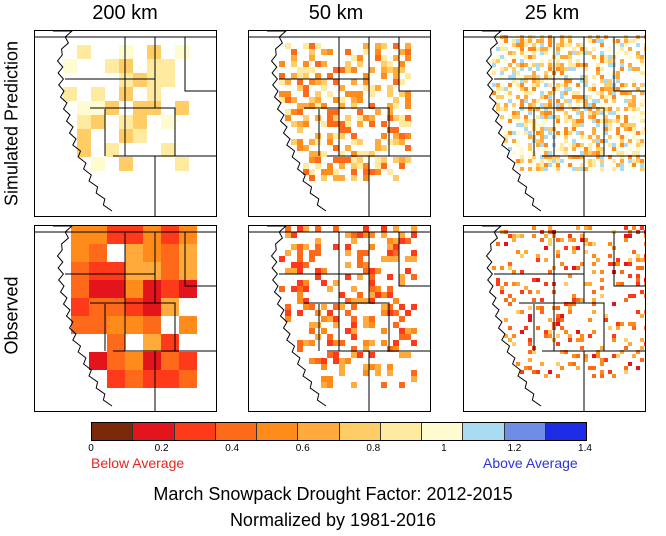 This screenshot has width=666, height=536. I want to click on row-title-observed: Observed, so click(11, 315).